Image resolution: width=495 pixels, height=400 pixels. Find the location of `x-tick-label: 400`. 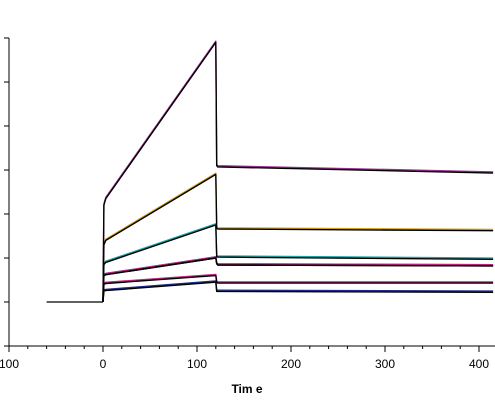

x-tick-label: 400 is located at coordinates (479, 364).